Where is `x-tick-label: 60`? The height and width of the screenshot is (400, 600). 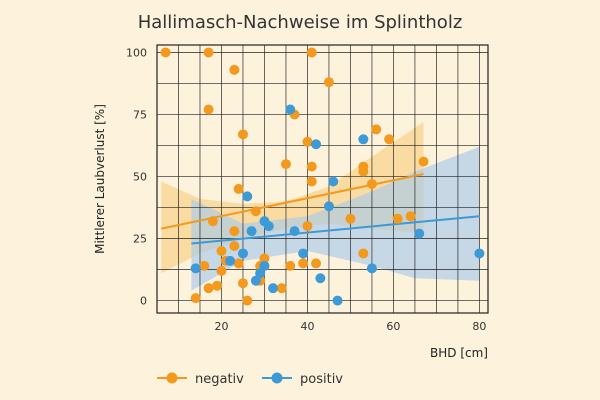 x-tick-label: 60 is located at coordinates (393, 326).